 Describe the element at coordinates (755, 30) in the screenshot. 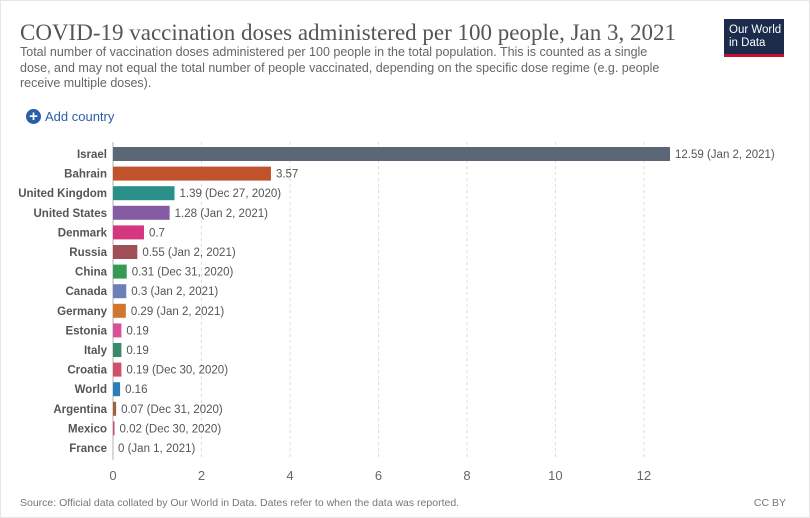

I see `logo-line-1: Our World` at that location.